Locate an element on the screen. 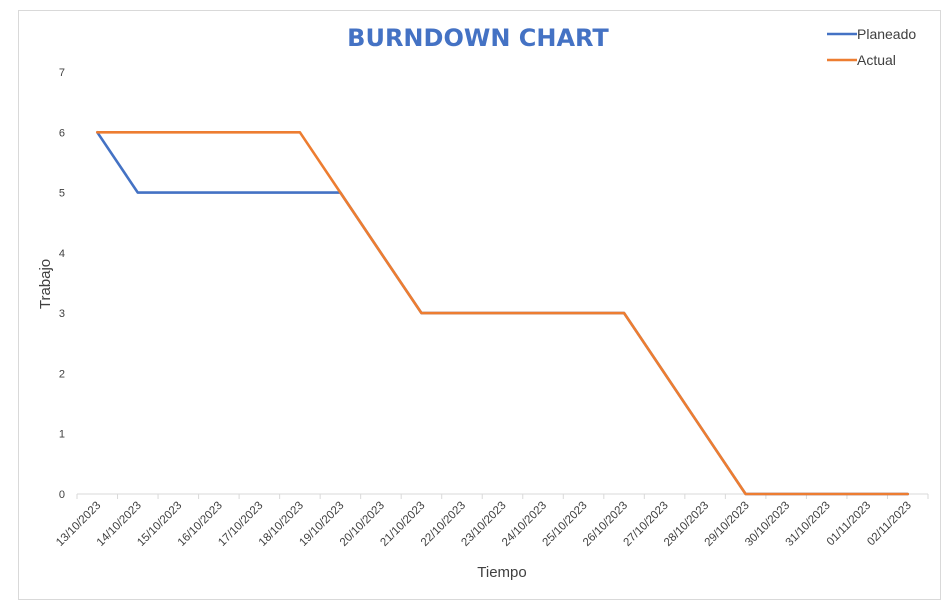  y-tick-label: 1 is located at coordinates (62, 435).